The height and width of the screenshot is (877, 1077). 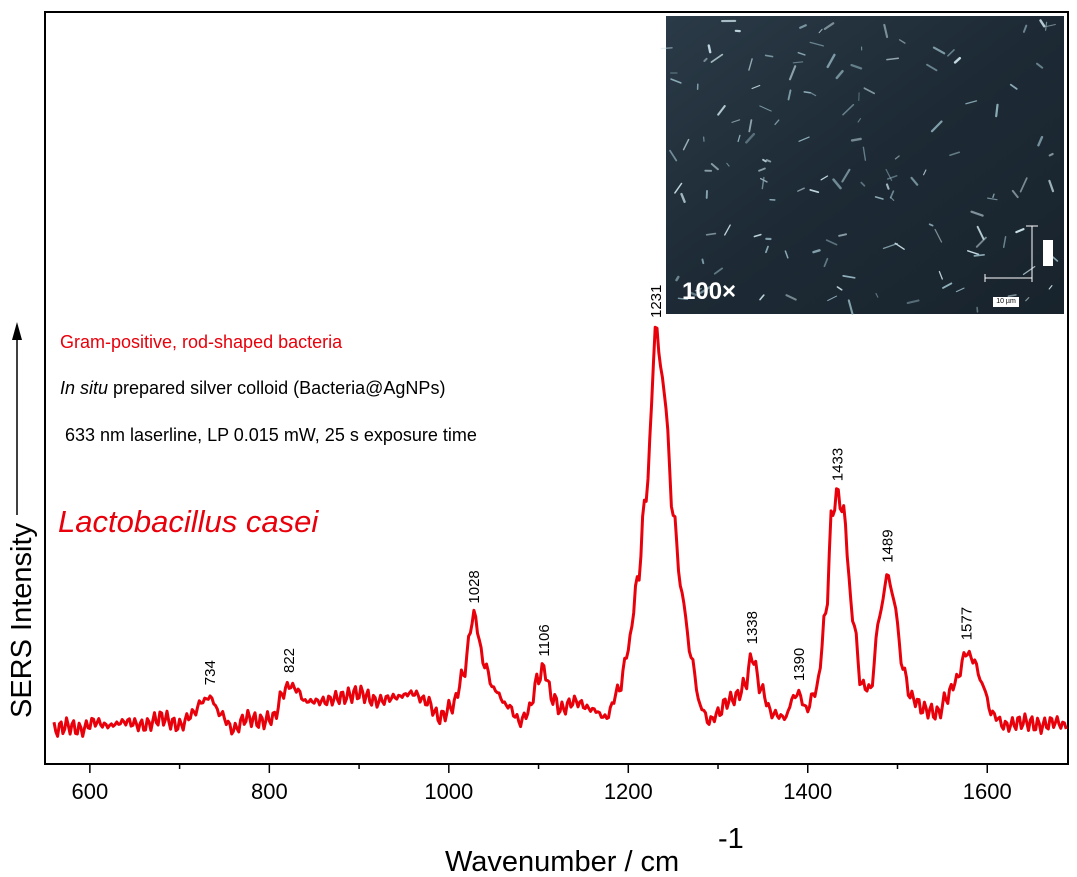 What do you see at coordinates (84, 388) in the screenshot?
I see `annotation-colloid-italic: In situ` at bounding box center [84, 388].